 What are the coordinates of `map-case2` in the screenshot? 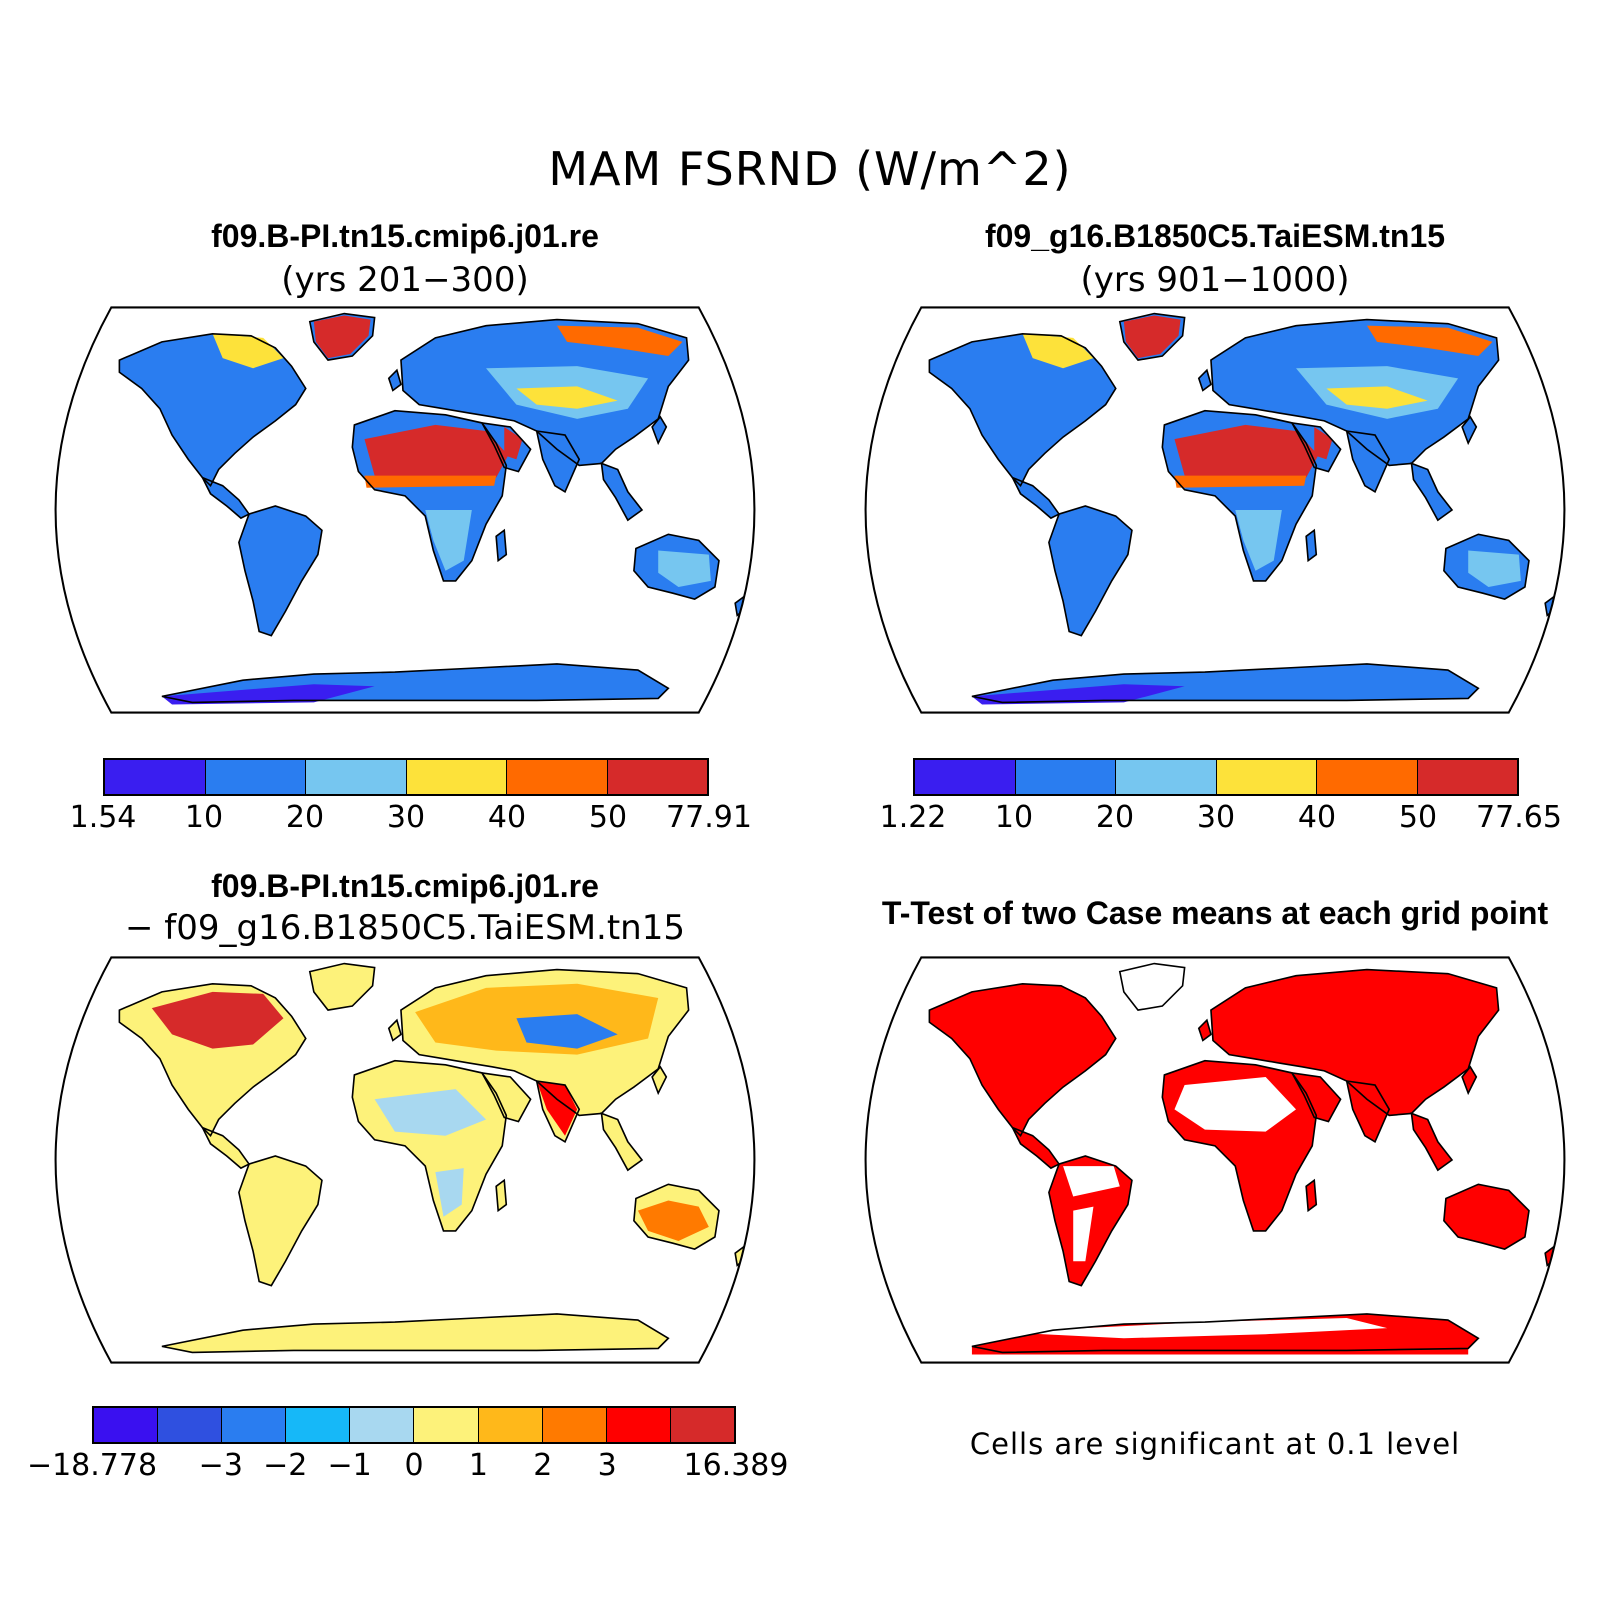 It's located at (1215, 510).